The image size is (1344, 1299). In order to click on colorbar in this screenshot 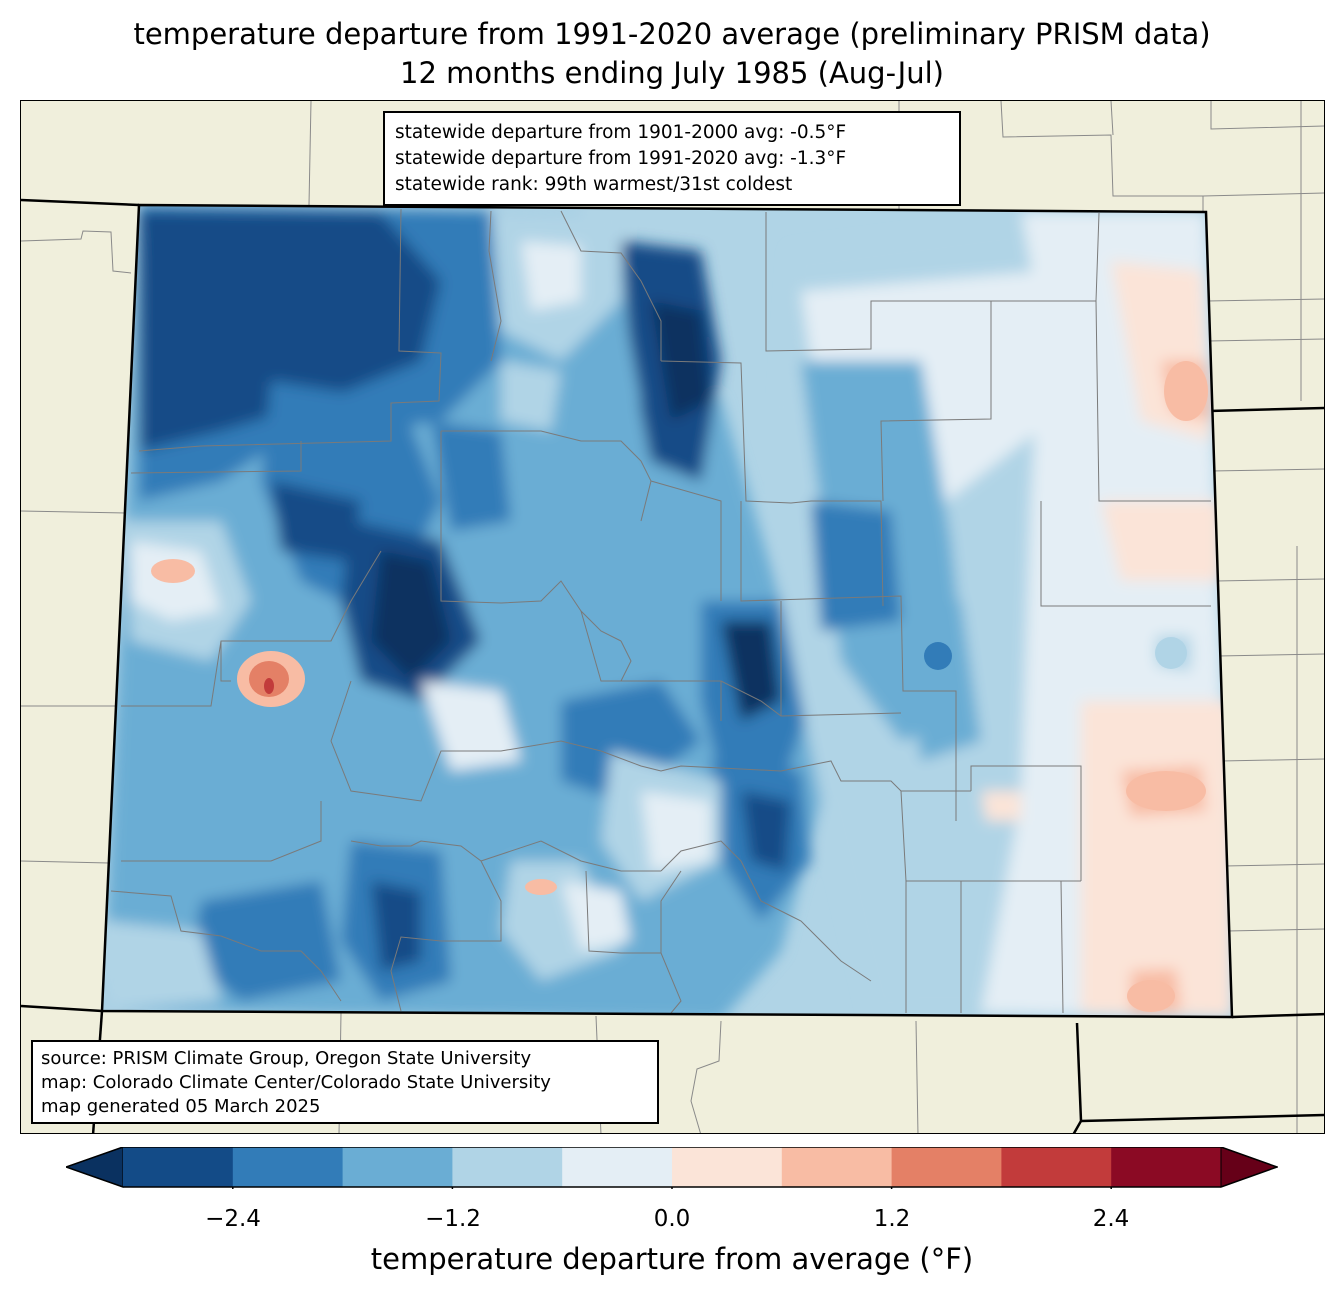, I will do `click(672, 1168)`.